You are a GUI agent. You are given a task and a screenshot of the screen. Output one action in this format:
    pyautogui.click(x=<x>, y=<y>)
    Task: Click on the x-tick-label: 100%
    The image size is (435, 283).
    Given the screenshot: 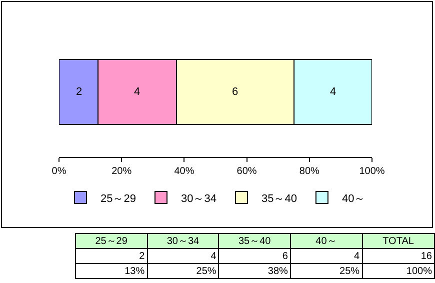 What is the action you would take?
    pyautogui.click(x=372, y=171)
    